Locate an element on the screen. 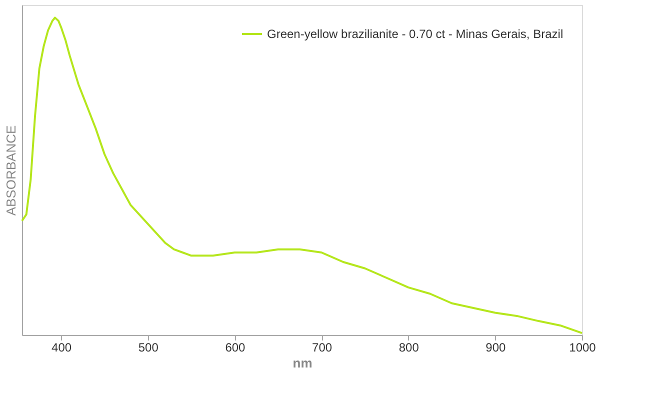 The image size is (646, 401). x-tick-label: 600 is located at coordinates (235, 347).